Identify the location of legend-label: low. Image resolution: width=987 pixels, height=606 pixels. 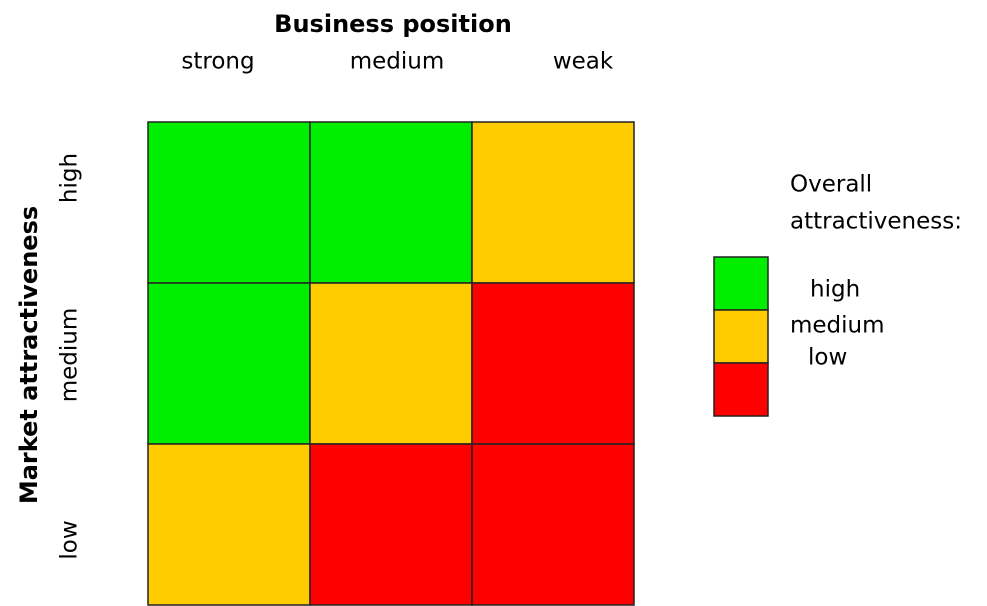
(827, 358).